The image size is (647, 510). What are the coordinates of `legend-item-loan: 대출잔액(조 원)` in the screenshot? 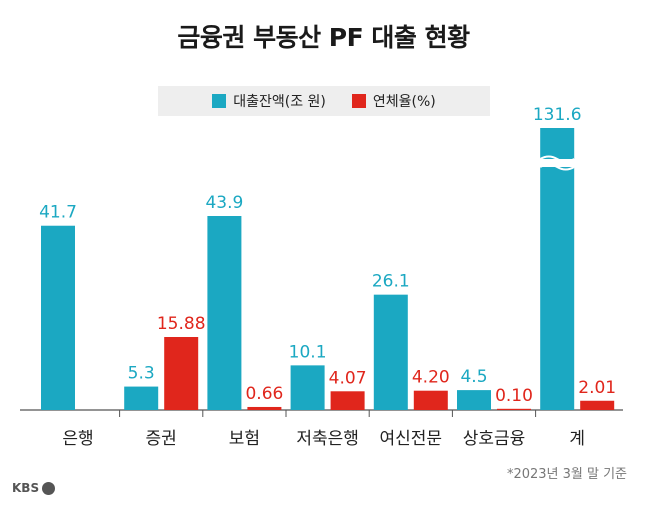 It's located at (269, 101).